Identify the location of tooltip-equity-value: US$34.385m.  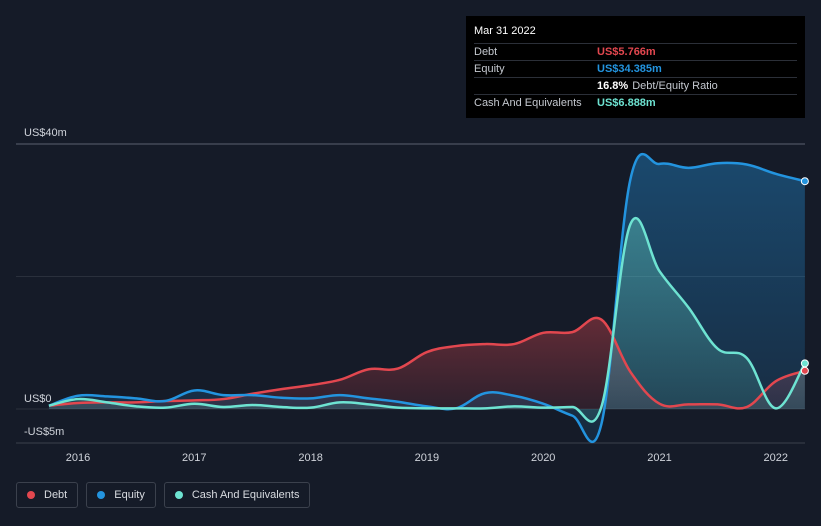
(629, 69).